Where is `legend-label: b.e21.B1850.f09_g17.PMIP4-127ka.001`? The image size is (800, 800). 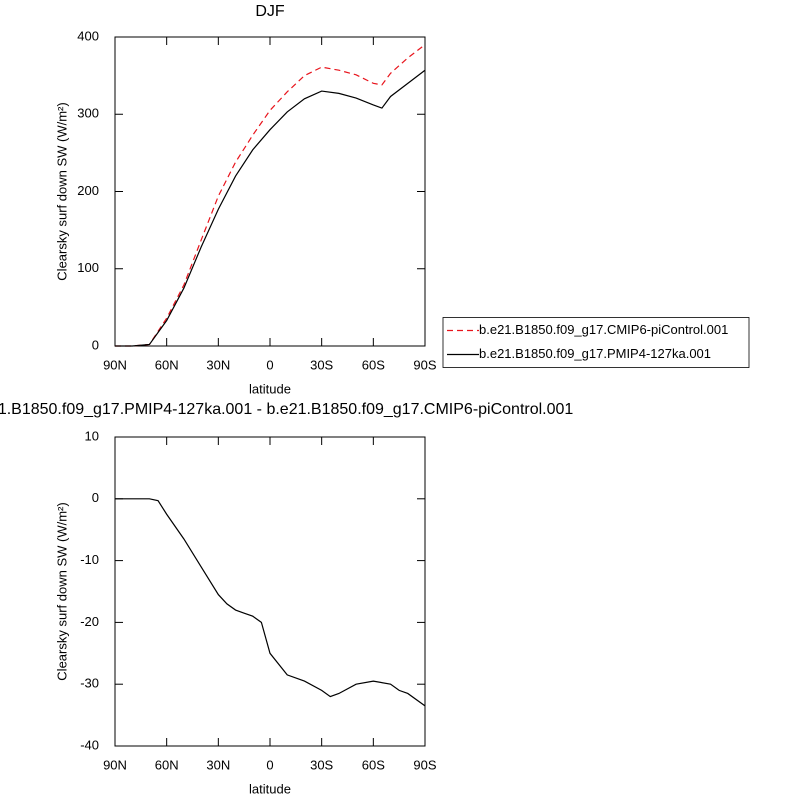
legend-label: b.e21.B1850.f09_g17.PMIP4-127ka.001 is located at coordinates (595, 353).